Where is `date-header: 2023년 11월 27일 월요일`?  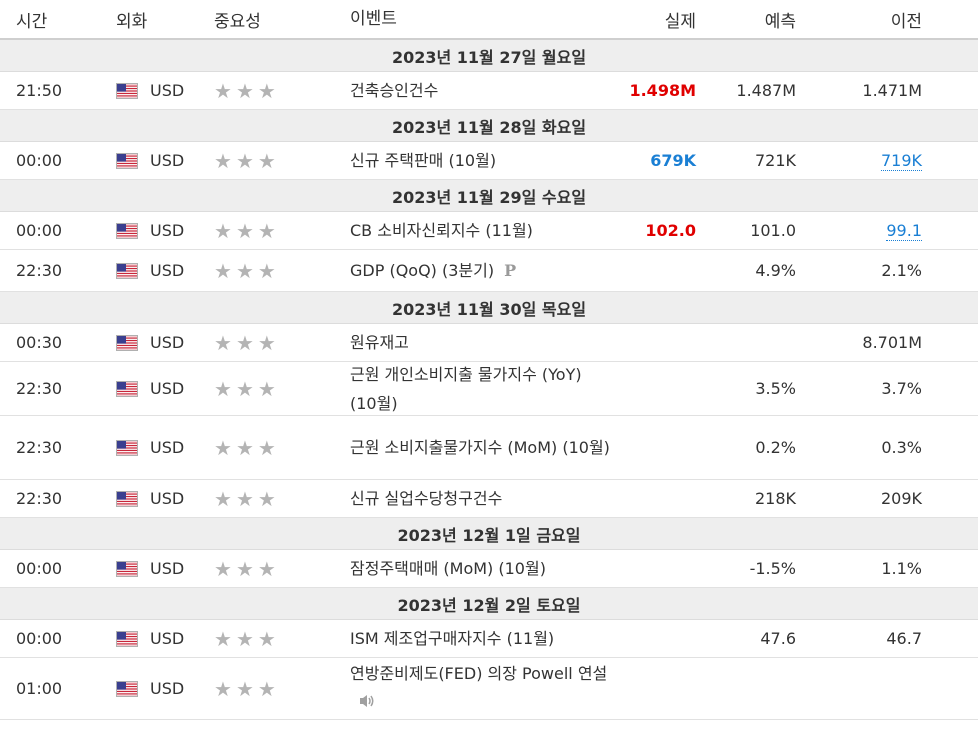
date-header: 2023년 11월 27일 월요일 is located at coordinates (489, 56).